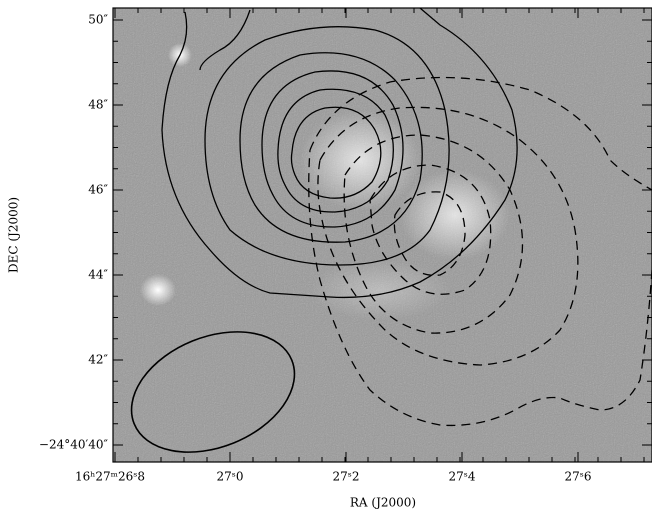  I want to click on x-tick-label: 27ˢ4, so click(462, 477).